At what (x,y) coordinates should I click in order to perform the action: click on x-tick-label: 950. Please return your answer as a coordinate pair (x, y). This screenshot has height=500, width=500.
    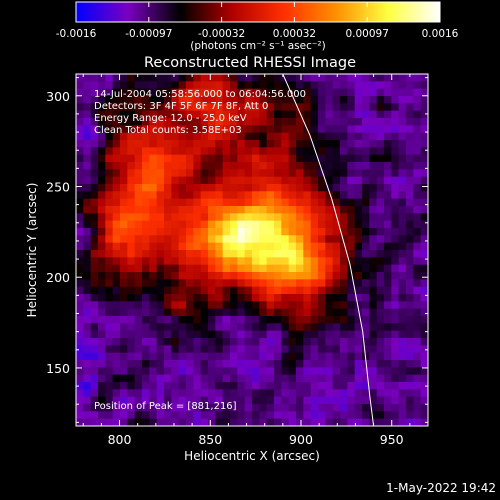
    Looking at the image, I should click on (392, 439).